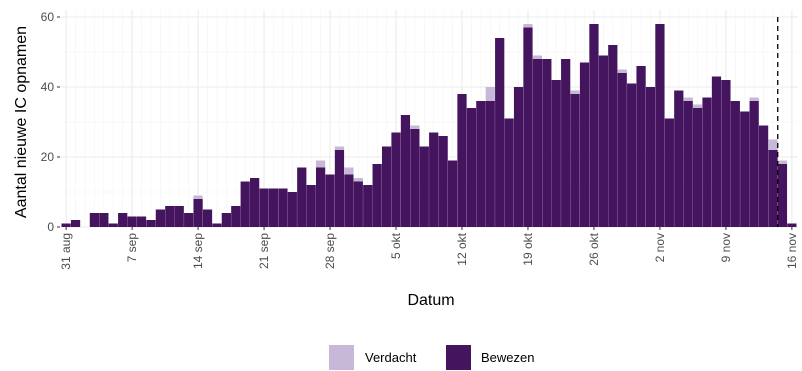 The image size is (802, 371). What do you see at coordinates (594, 248) in the screenshot?
I see `x-tick-label: 26 okt` at bounding box center [594, 248].